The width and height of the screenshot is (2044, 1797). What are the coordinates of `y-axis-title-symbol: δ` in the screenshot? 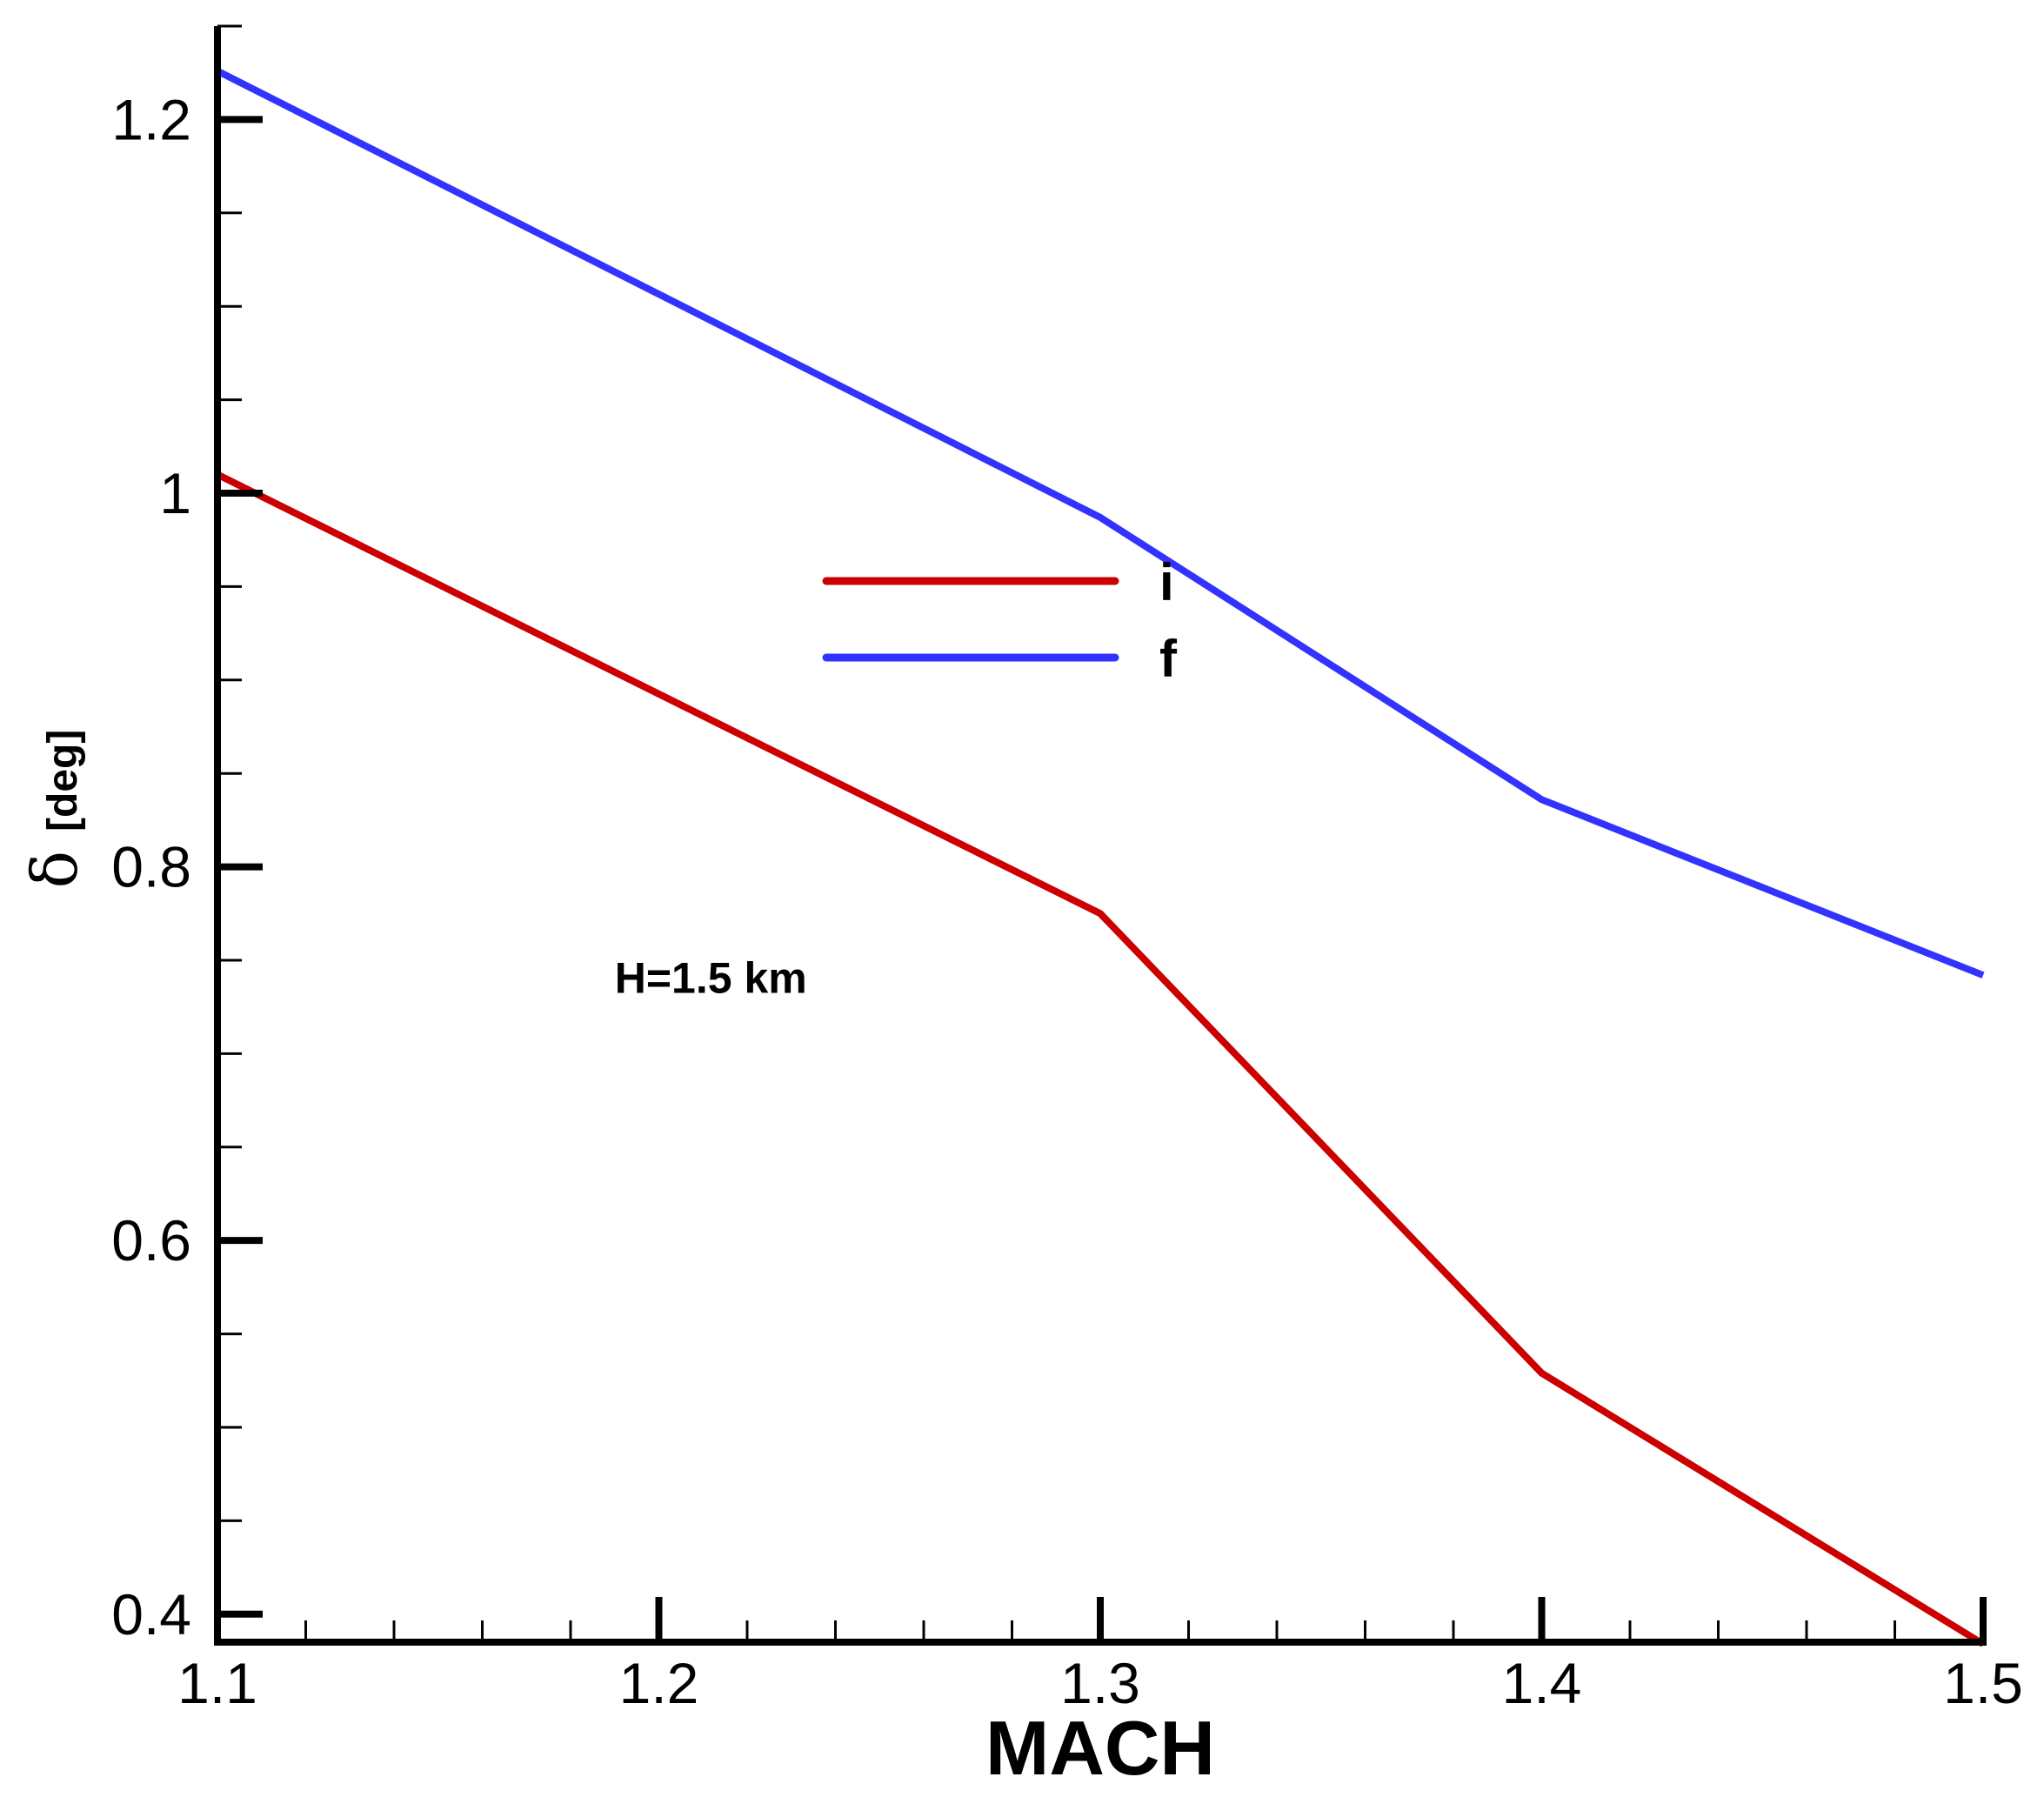 It's located at (54, 869).